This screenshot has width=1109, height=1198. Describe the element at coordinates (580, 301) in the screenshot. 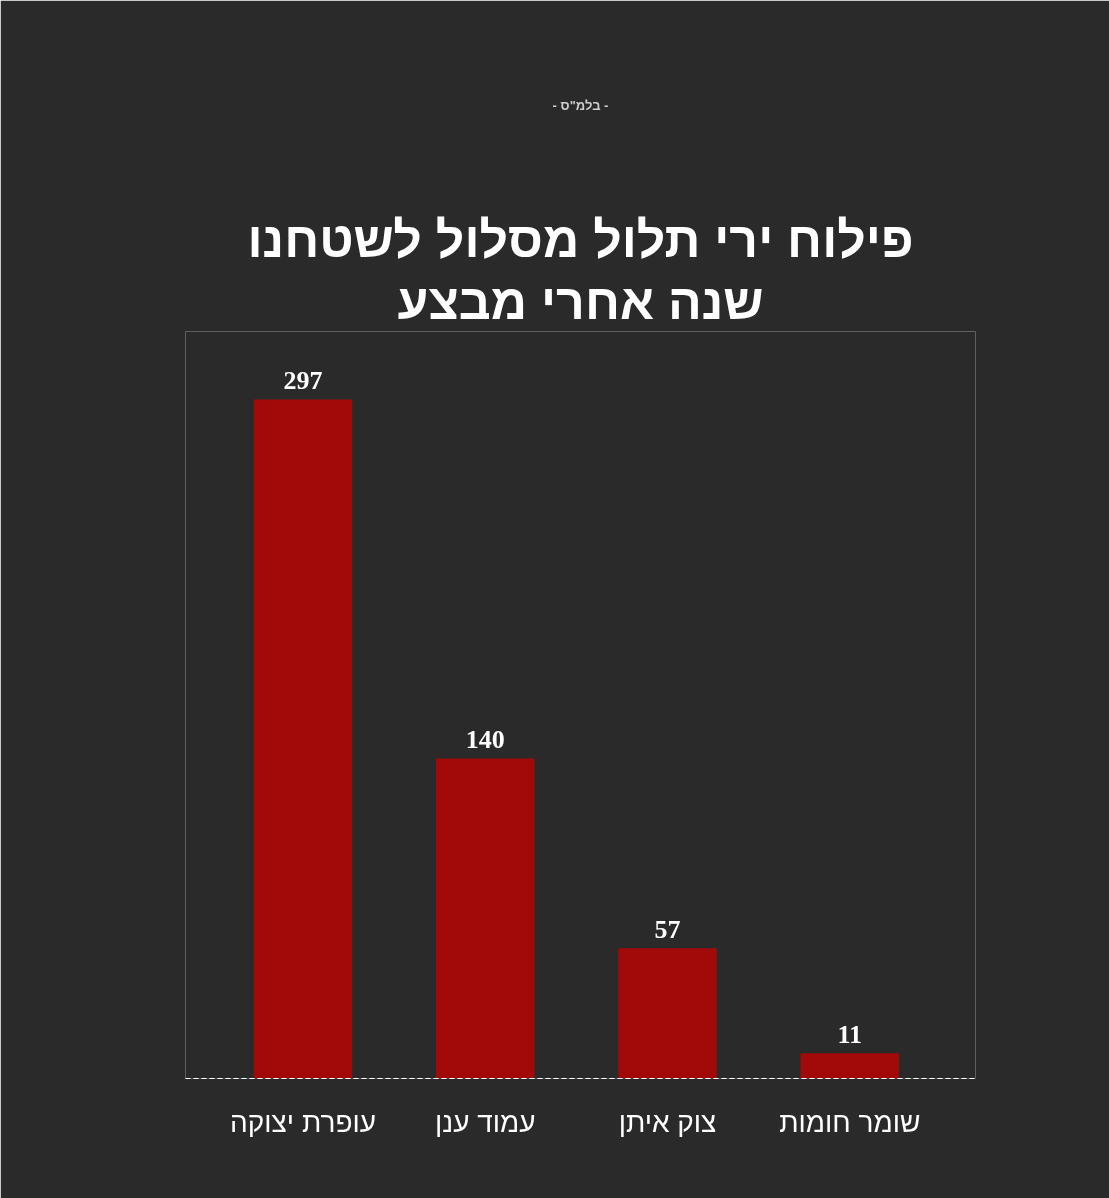

I see `chart-subtitle: שנה אחרי מבצע` at that location.